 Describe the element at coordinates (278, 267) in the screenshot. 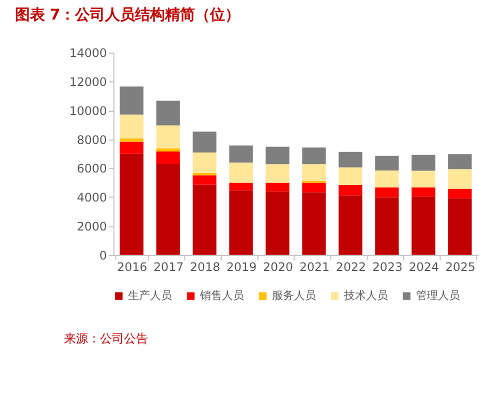

I see `x-tick-label: 2020` at that location.